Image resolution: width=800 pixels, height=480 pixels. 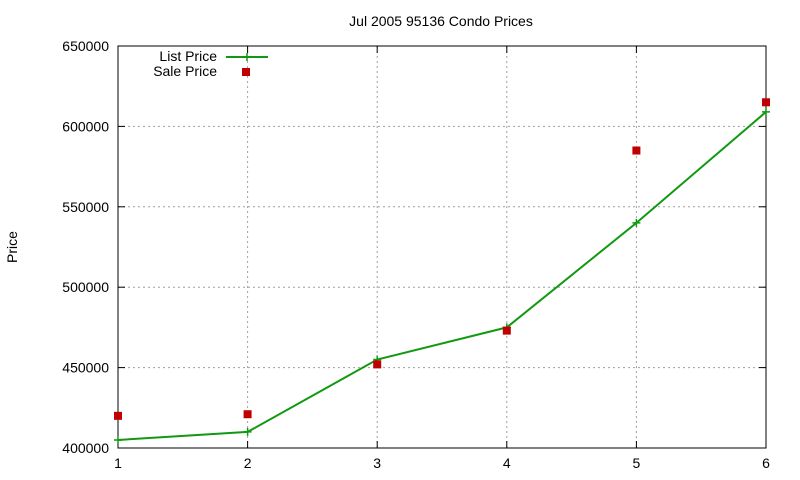 I want to click on y-tick-label: 400000, so click(x=85, y=448).